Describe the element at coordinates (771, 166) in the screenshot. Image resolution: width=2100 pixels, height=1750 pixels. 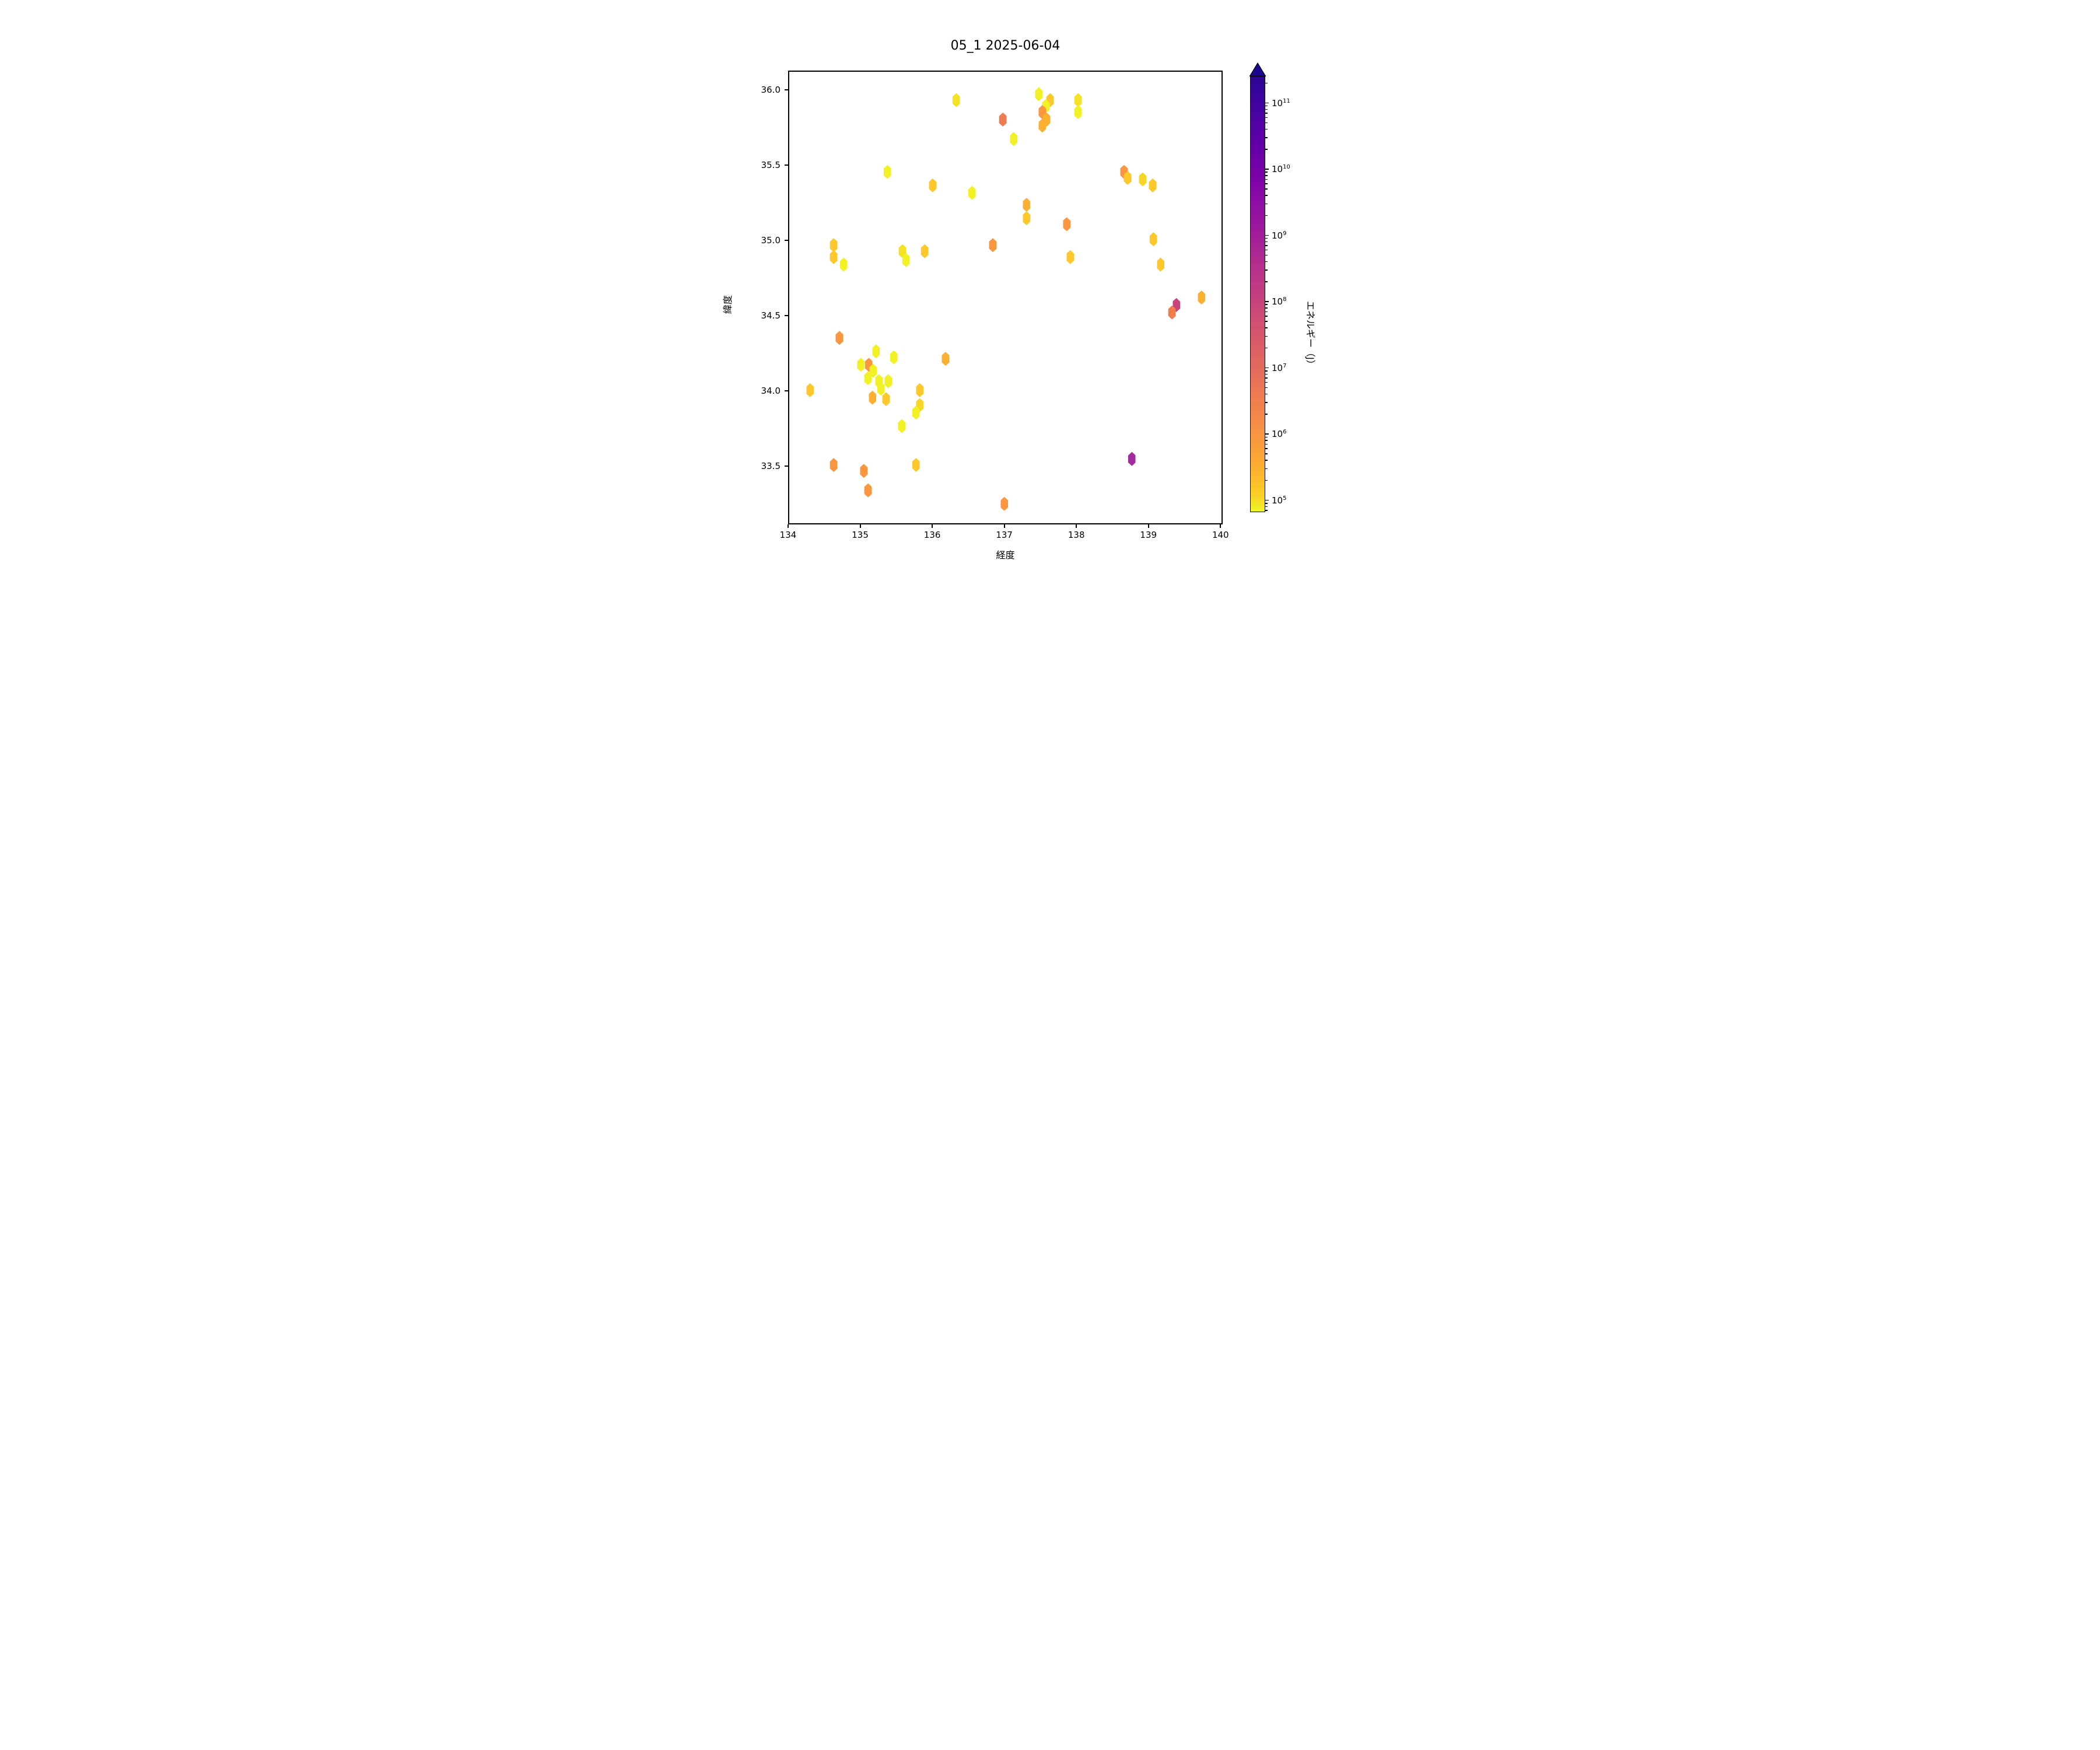
I see `y-tick-label: 35.5` at that location.